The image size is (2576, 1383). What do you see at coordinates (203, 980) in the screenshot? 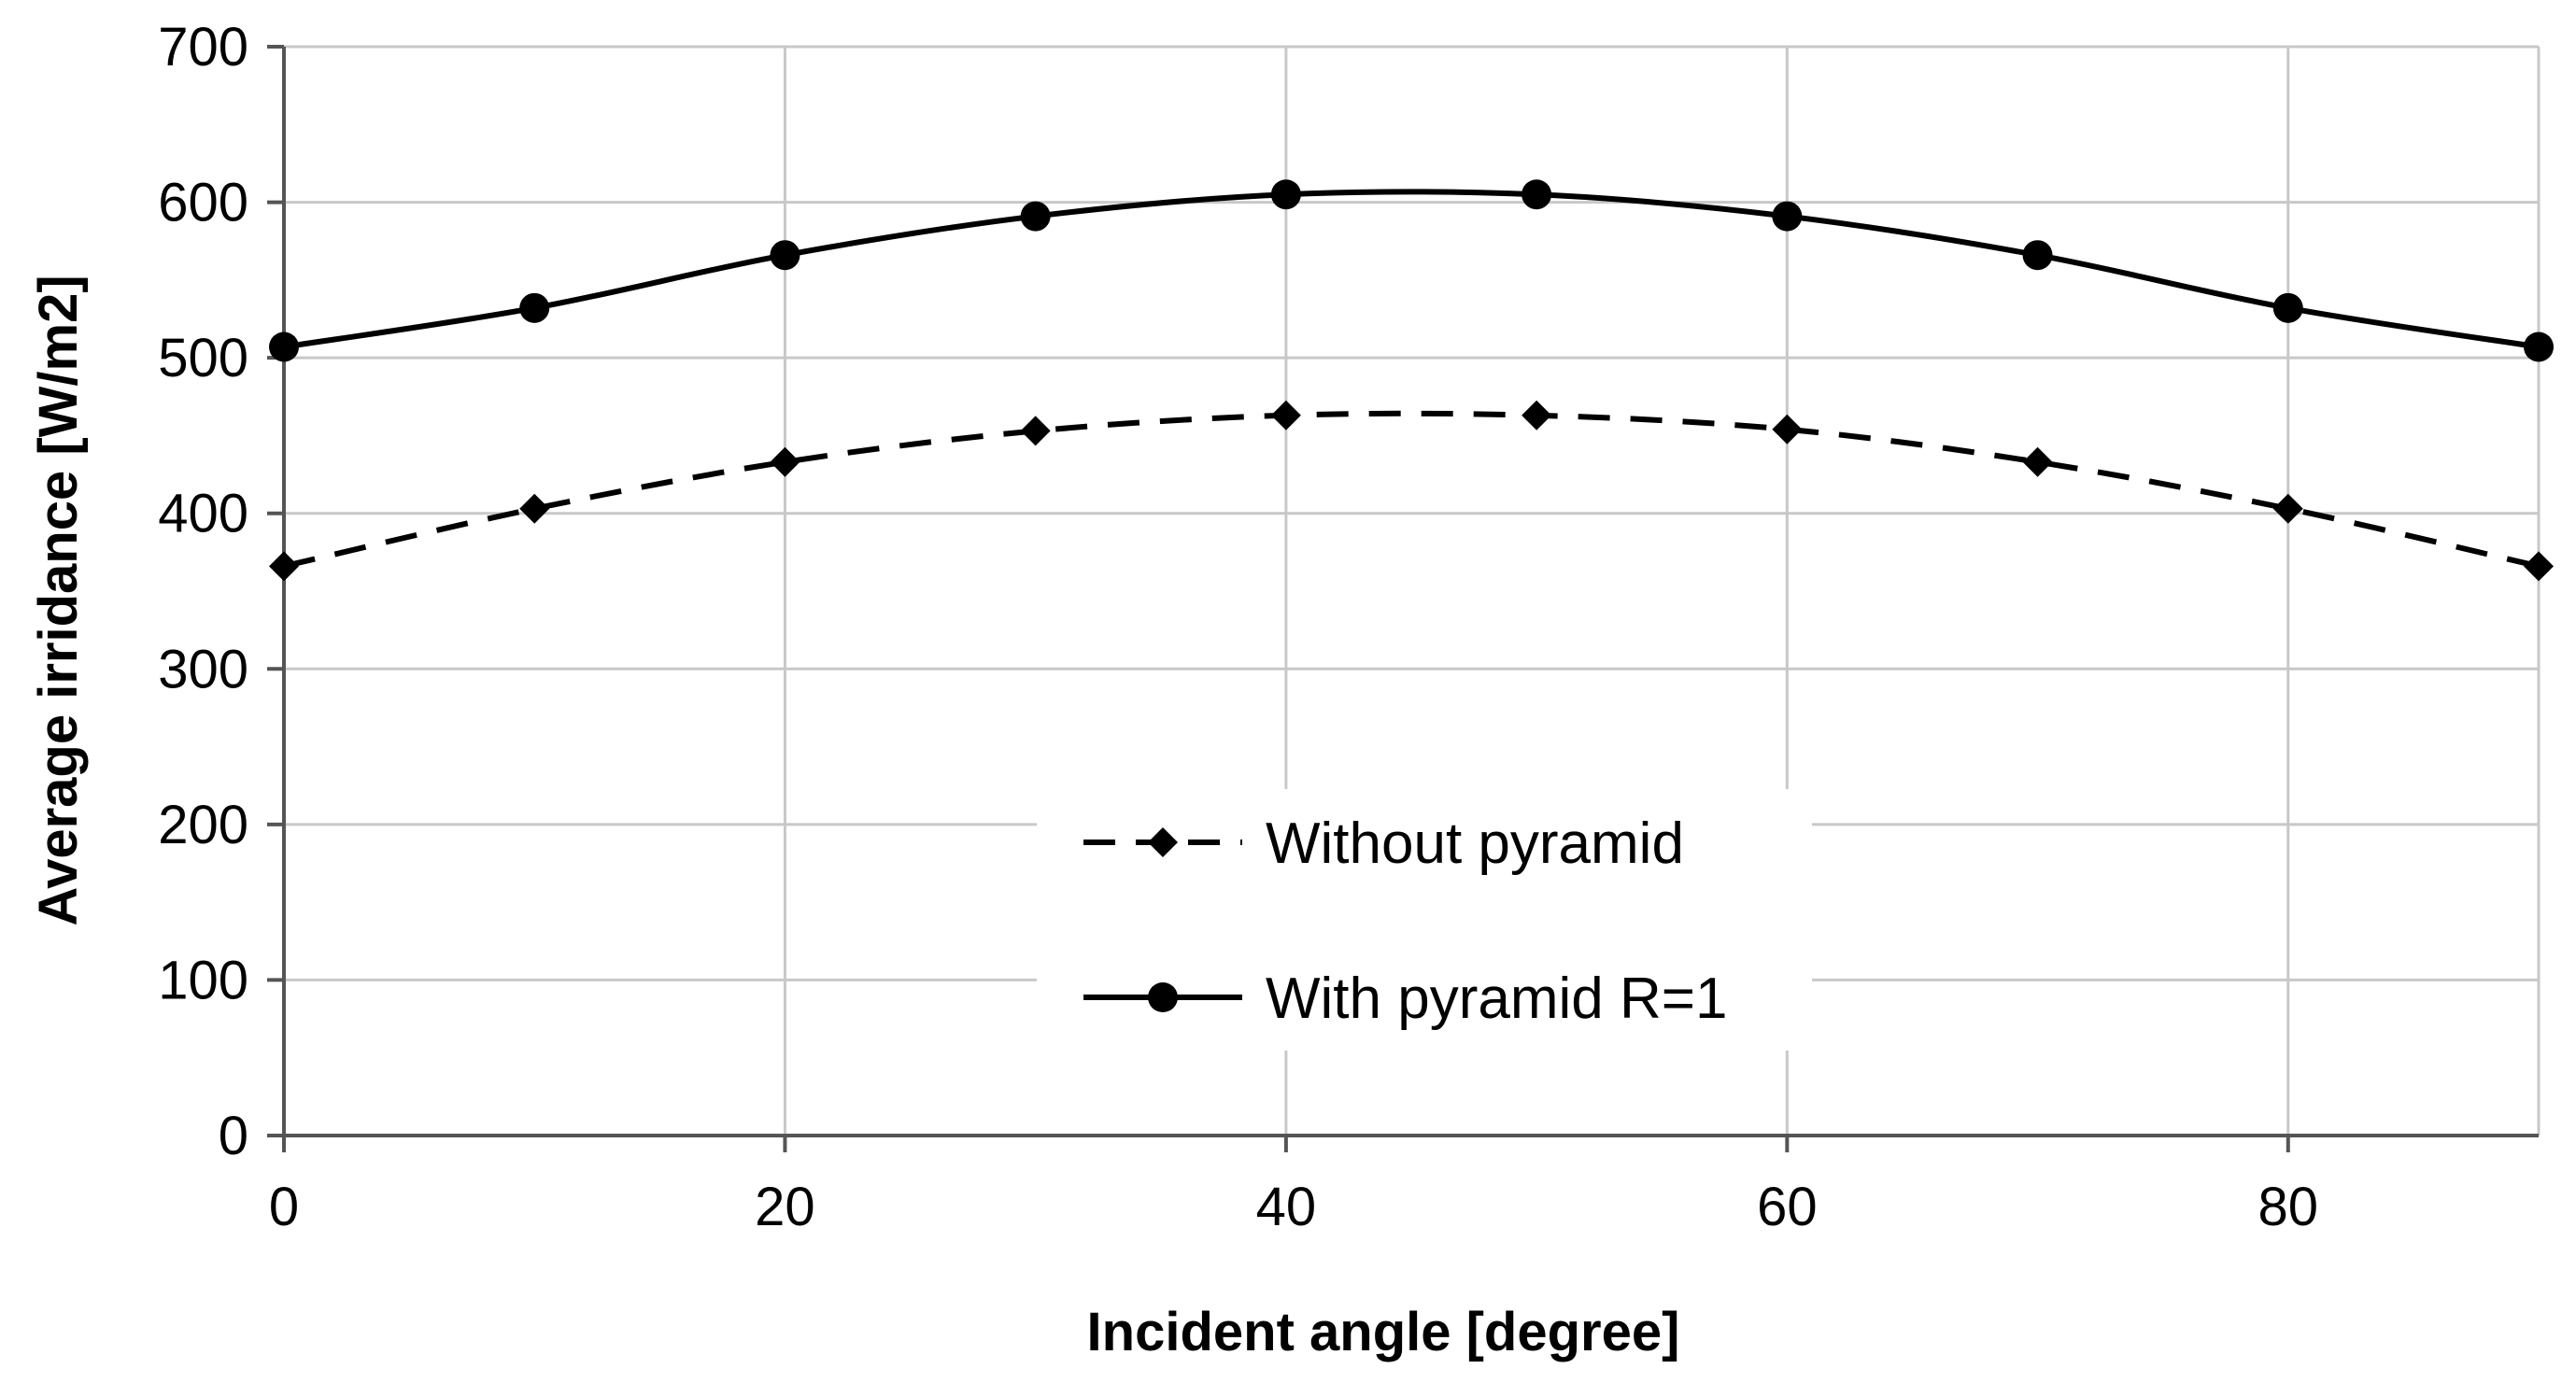
I see `y-tick-label: 100` at bounding box center [203, 980].